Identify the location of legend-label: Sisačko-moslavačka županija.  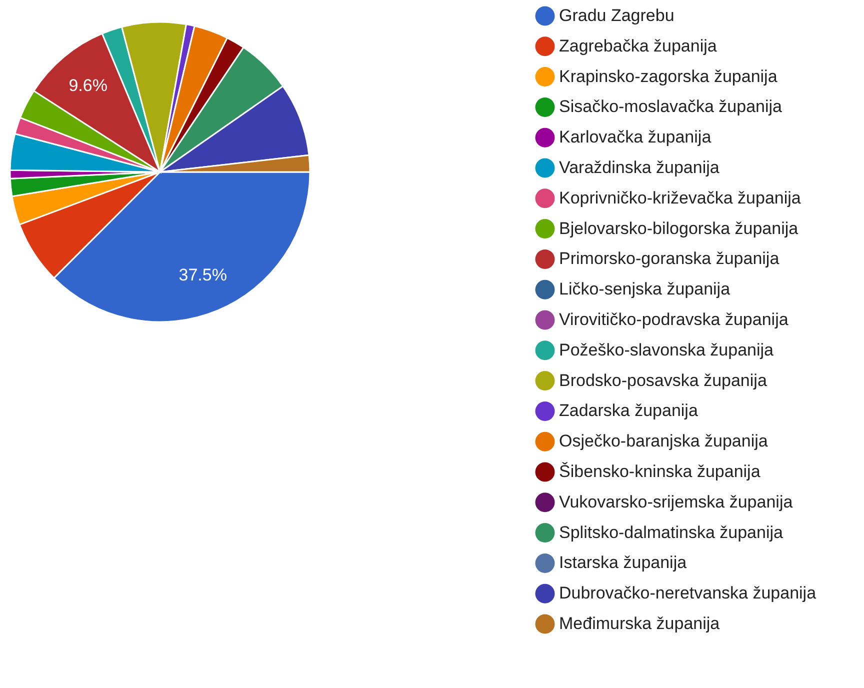
(671, 106).